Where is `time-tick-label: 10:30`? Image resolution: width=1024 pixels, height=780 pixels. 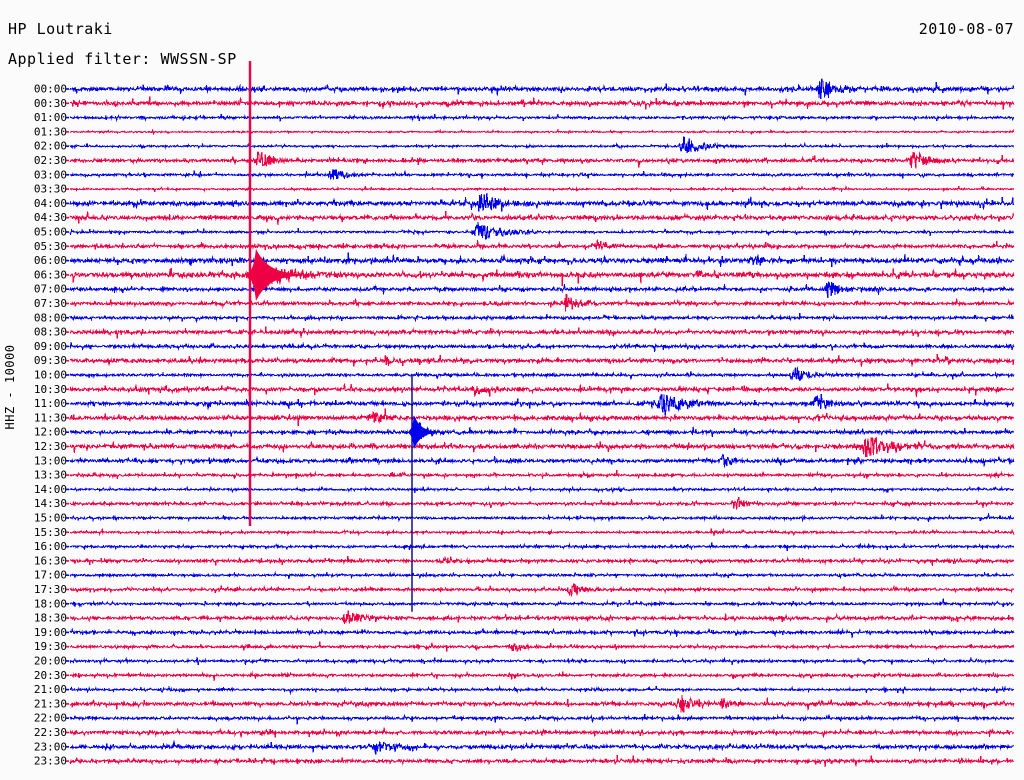 time-tick-label: 10:30 is located at coordinates (50, 389).